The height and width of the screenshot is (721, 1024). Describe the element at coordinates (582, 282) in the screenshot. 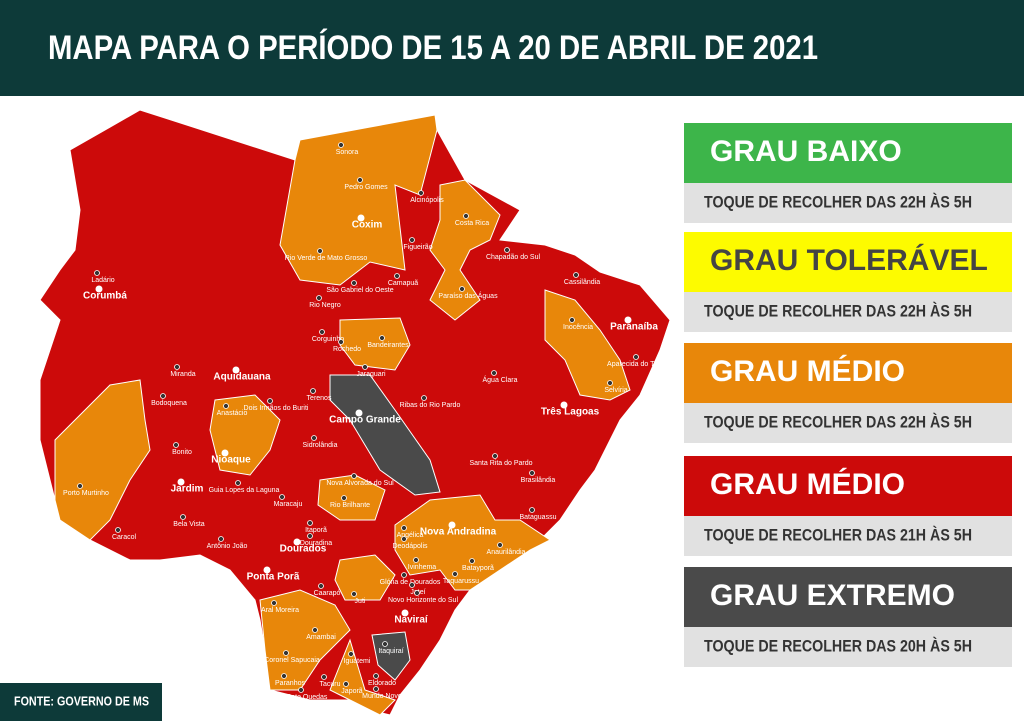

I see `city-label: Cassilândia` at that location.